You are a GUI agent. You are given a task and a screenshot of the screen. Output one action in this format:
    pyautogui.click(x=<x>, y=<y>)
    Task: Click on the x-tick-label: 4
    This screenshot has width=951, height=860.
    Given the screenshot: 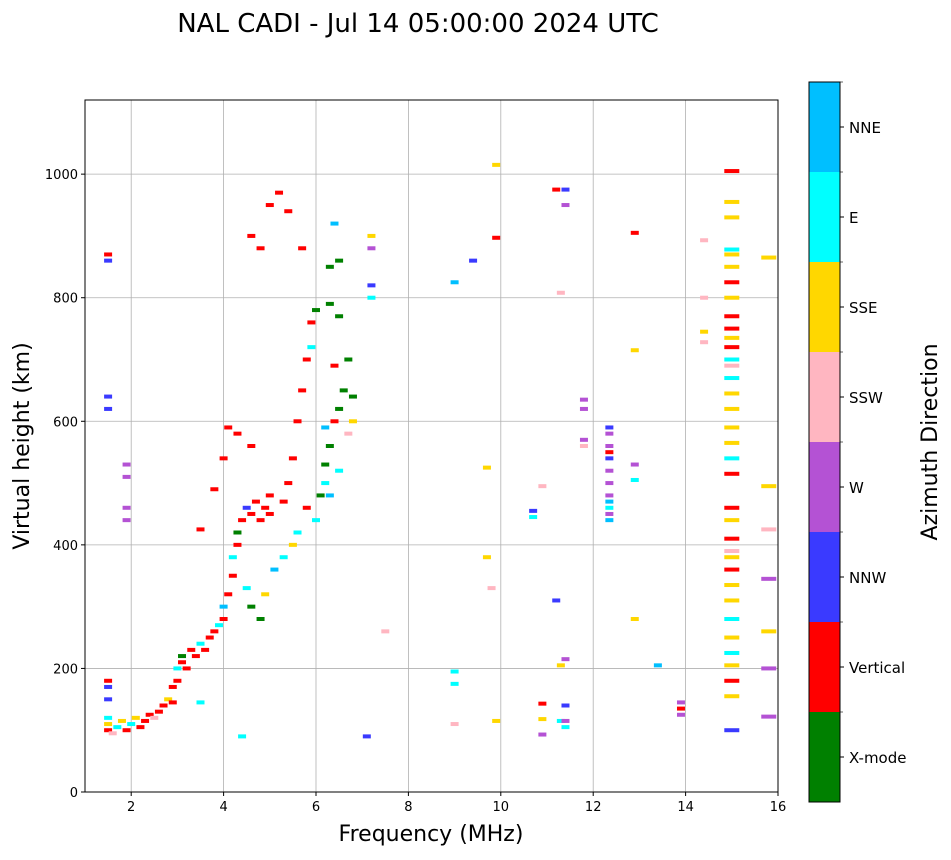 What is the action you would take?
    pyautogui.click(x=223, y=807)
    